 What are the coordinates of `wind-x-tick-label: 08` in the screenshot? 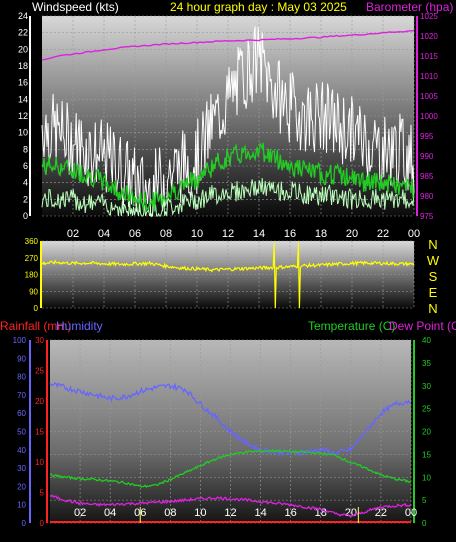 It's located at (166, 234).